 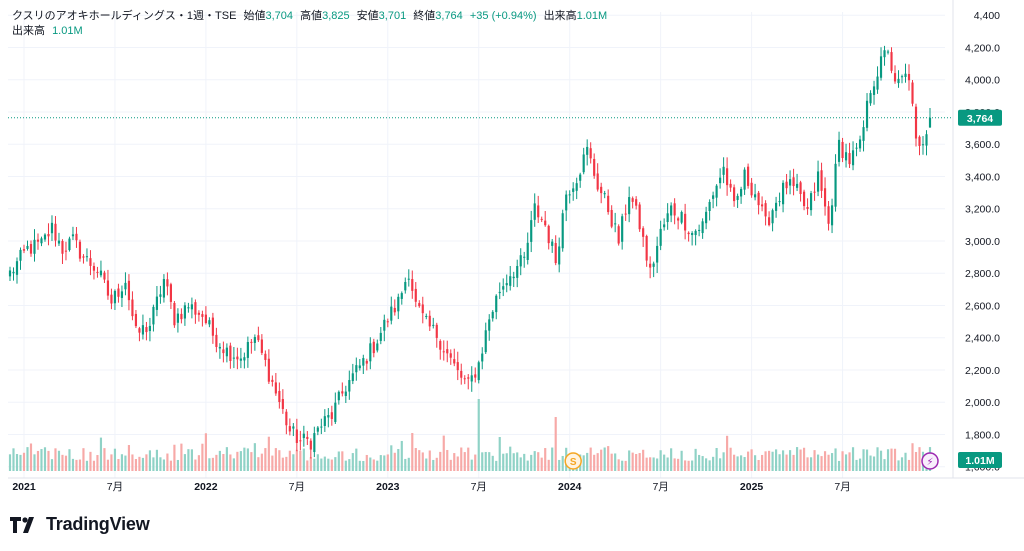 I want to click on tradingview-logo: TradingView, so click(x=80, y=524).